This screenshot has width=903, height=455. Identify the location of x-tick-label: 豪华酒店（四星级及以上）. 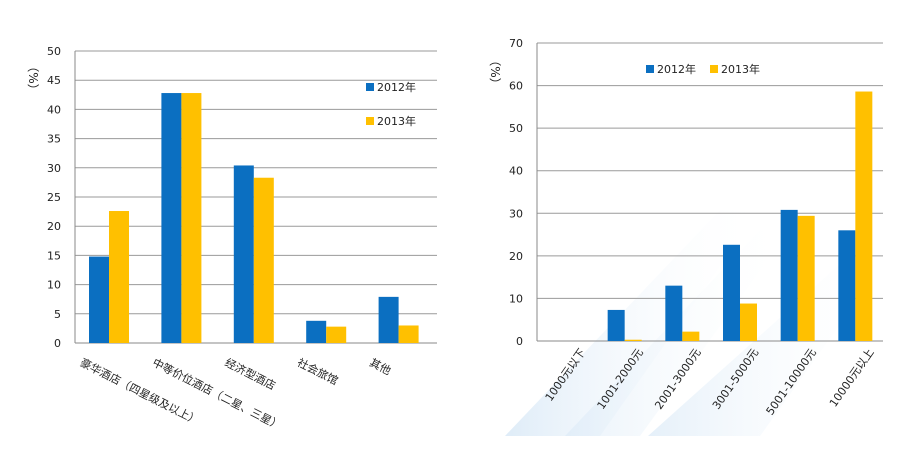
(140, 391).